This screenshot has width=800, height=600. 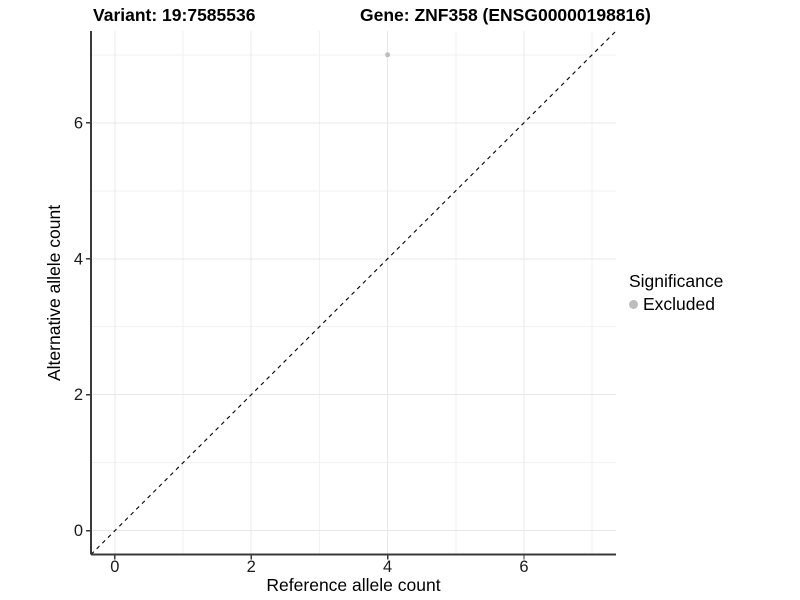 I want to click on plot-title-gene: Gene: ZNF358 (ENSG00000198816), so click(x=505, y=15).